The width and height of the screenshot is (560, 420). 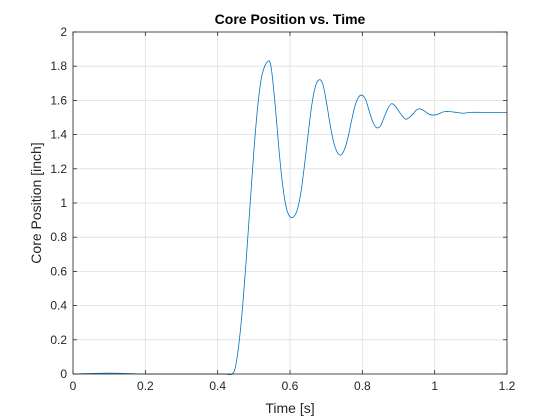 I want to click on y-tick-label: 0.6, so click(x=58, y=271).